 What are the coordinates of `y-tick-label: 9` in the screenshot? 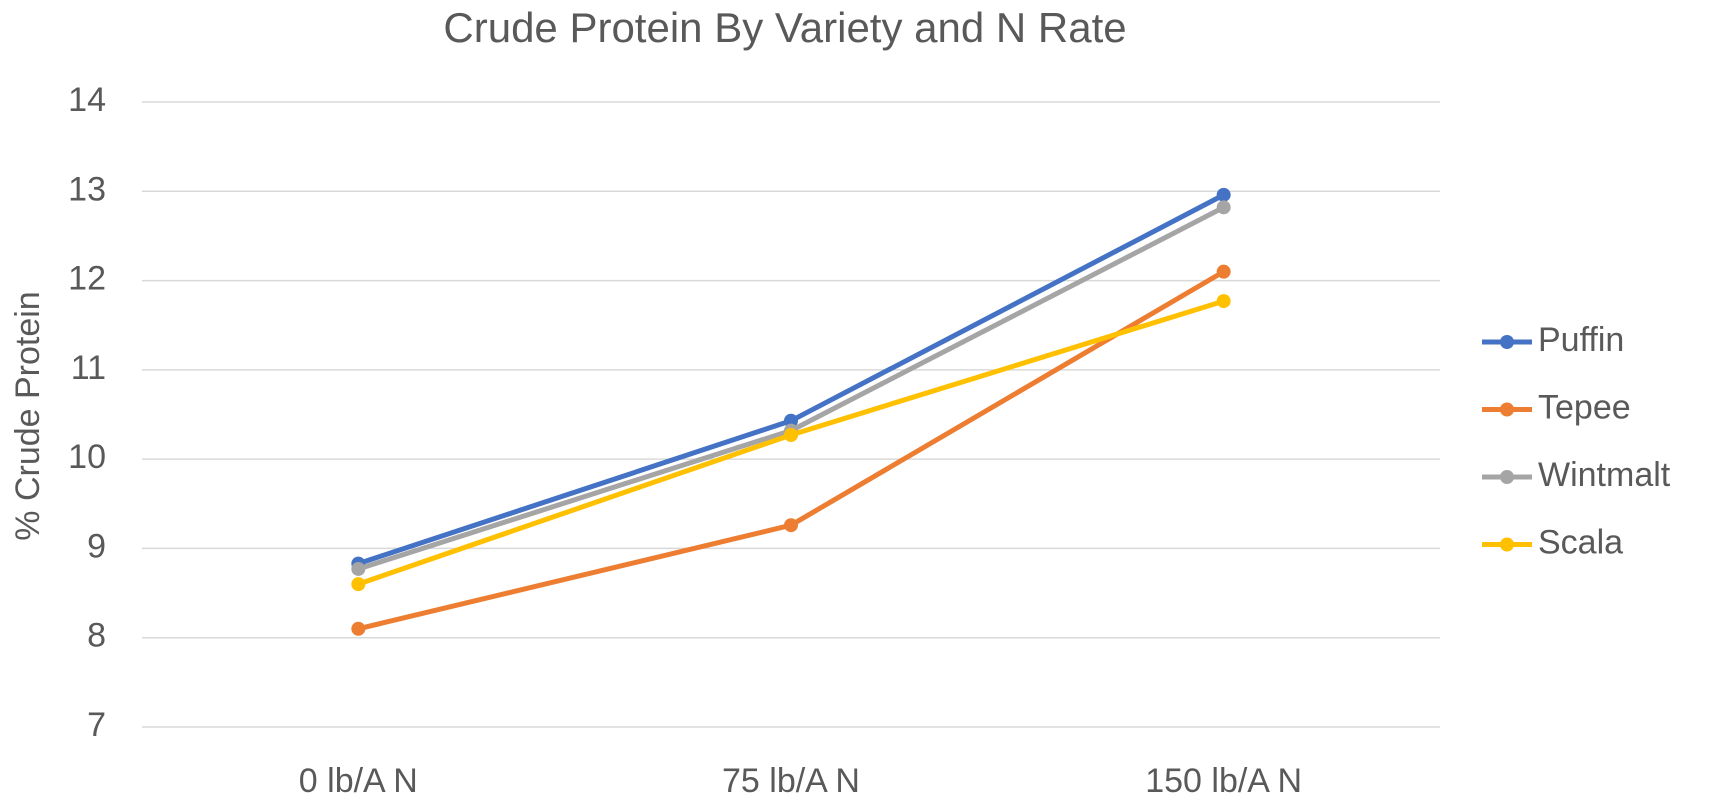 It's located at (96, 546).